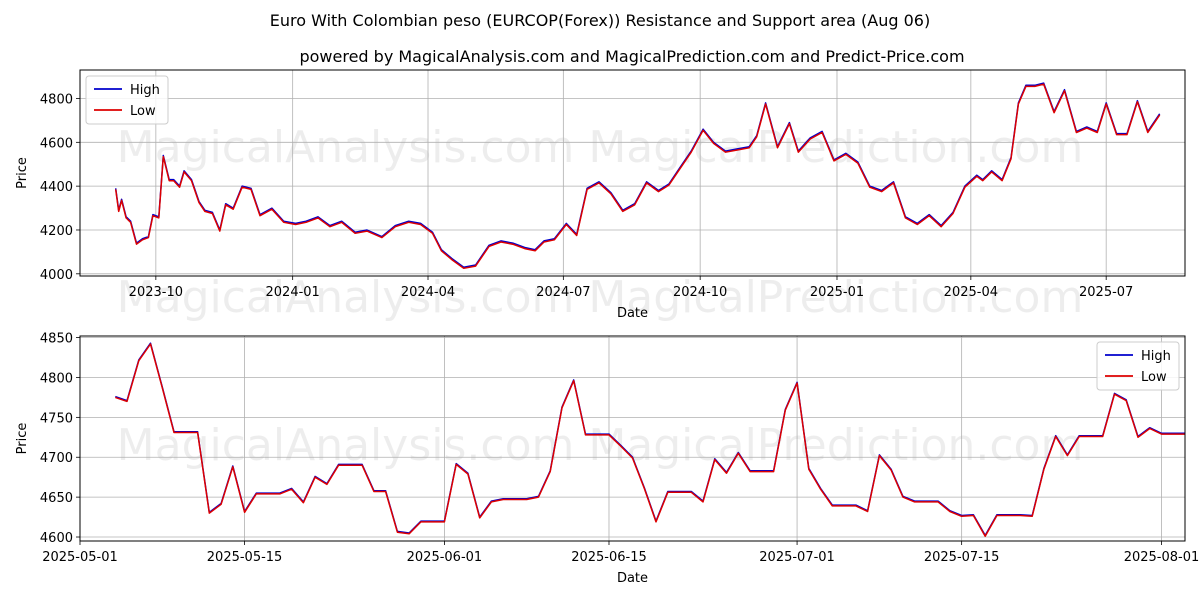 The width and height of the screenshot is (1200, 600). What do you see at coordinates (837, 292) in the screenshot?
I see `x-tick-label: 2025-01` at bounding box center [837, 292].